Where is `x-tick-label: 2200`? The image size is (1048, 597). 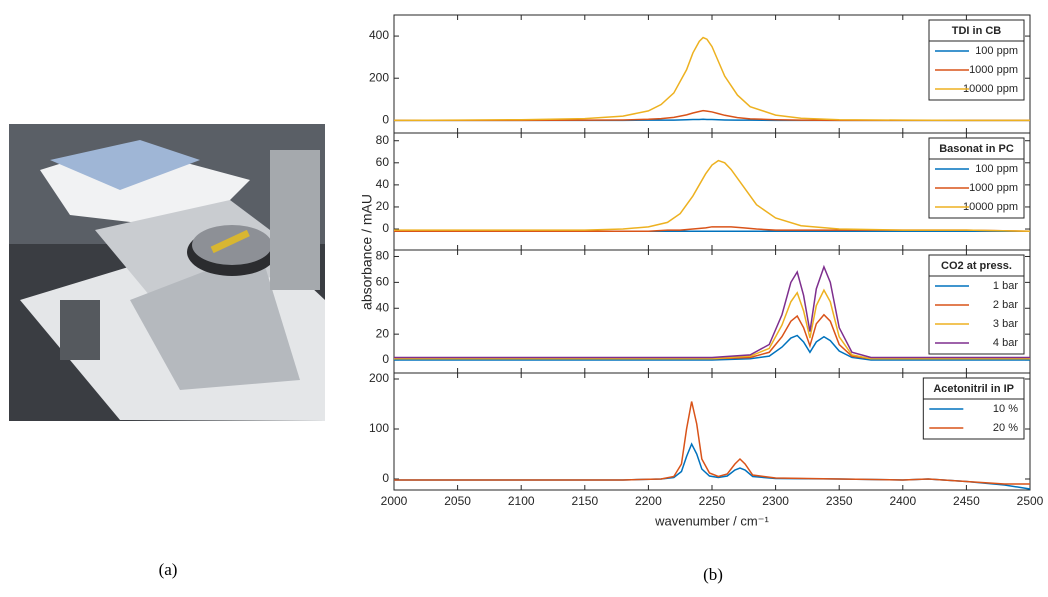 x-tick-label: 2200 is located at coordinates (648, 501).